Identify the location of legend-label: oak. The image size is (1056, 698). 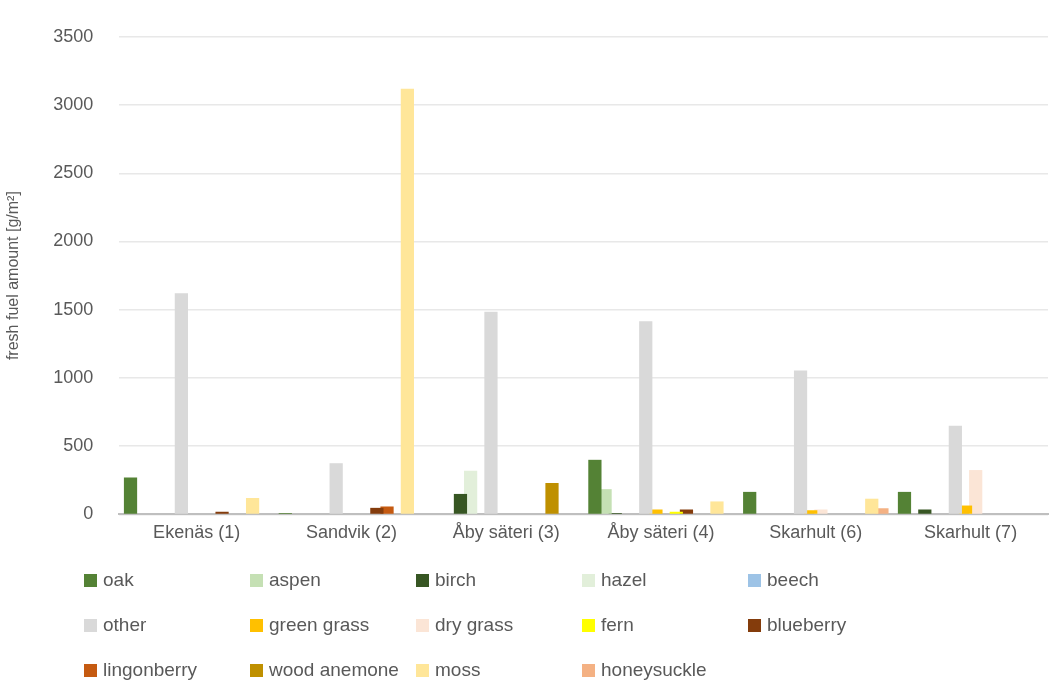
(118, 580).